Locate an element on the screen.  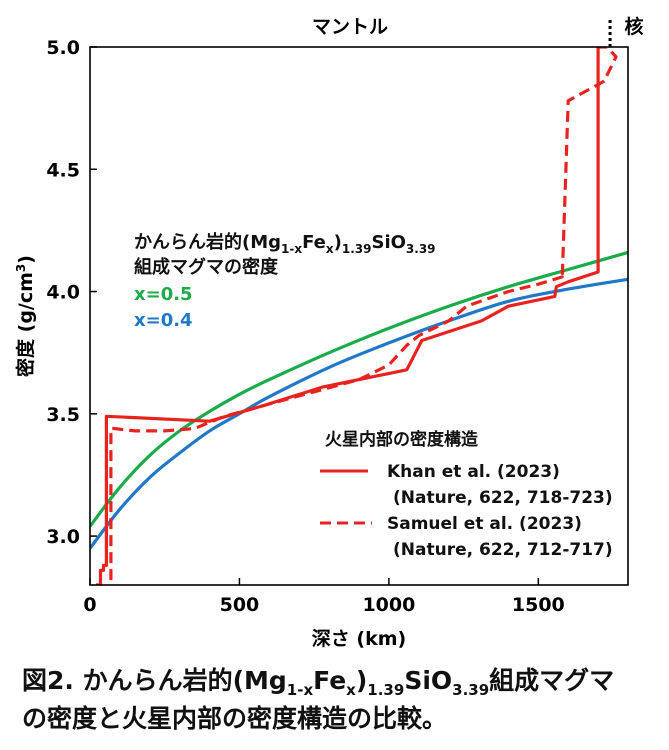
y-tick-label: 3.5 is located at coordinates (63, 415).